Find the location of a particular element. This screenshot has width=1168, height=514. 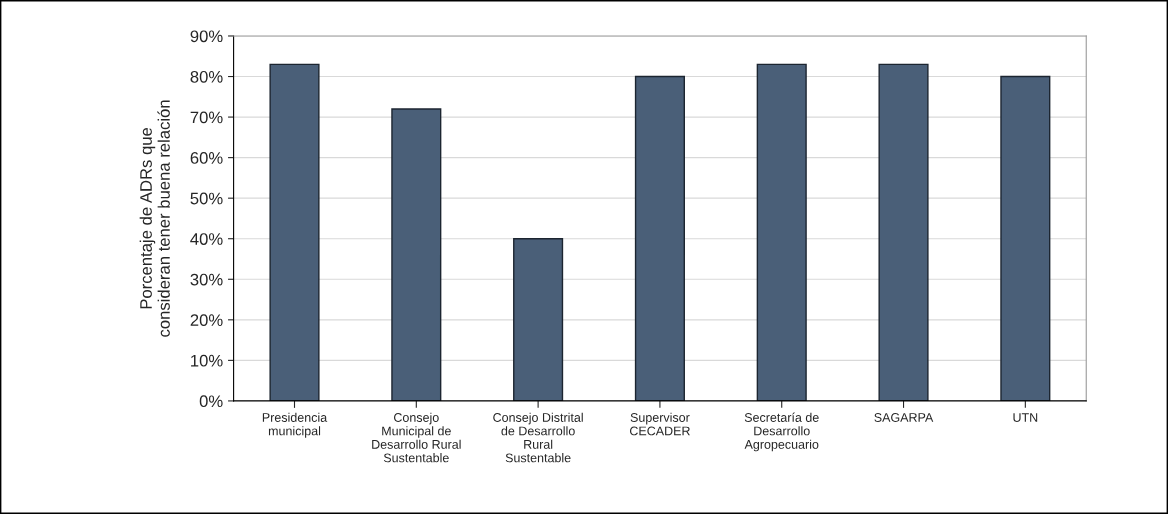

x-tick-label: Consejo Municipal de Desarrollo Rural Sustentable is located at coordinates (416, 437).